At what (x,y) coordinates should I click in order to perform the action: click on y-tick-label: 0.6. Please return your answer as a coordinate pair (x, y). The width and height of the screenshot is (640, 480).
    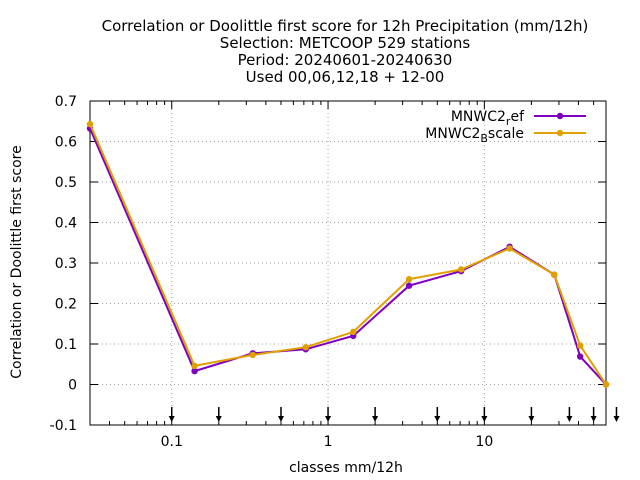
    Looking at the image, I should click on (66, 143).